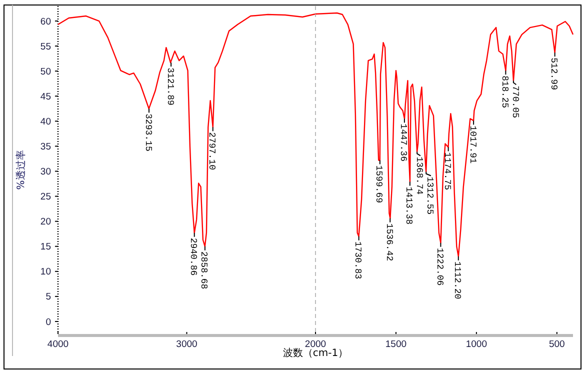 This screenshot has width=586, height=374. Describe the element at coordinates (45, 22) in the screenshot. I see `y-tick-label: 60` at that location.